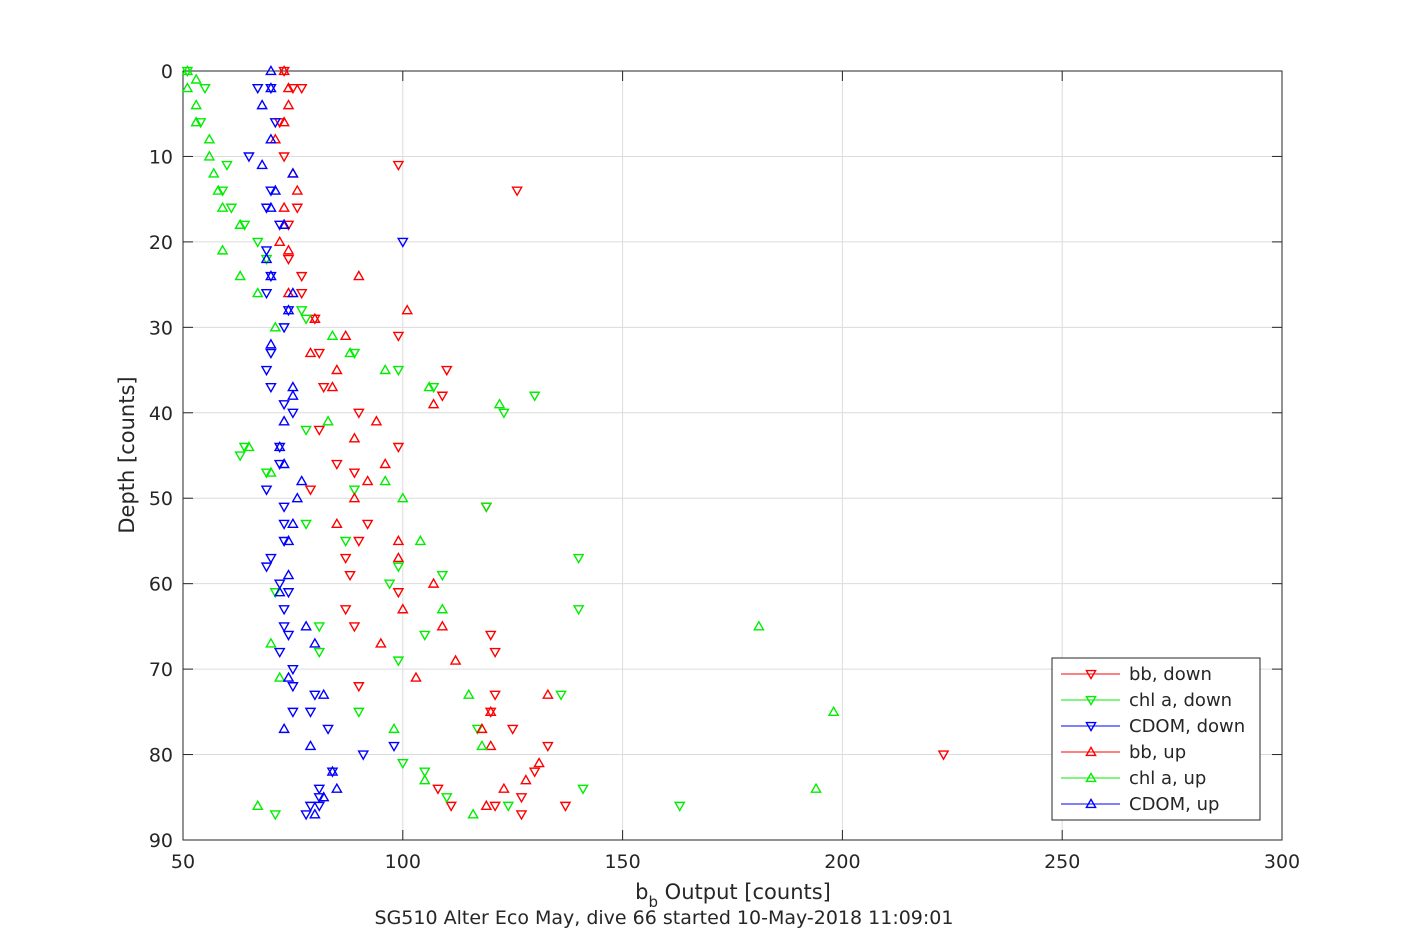  I want to click on series-cdom-up, so click(299, 441).